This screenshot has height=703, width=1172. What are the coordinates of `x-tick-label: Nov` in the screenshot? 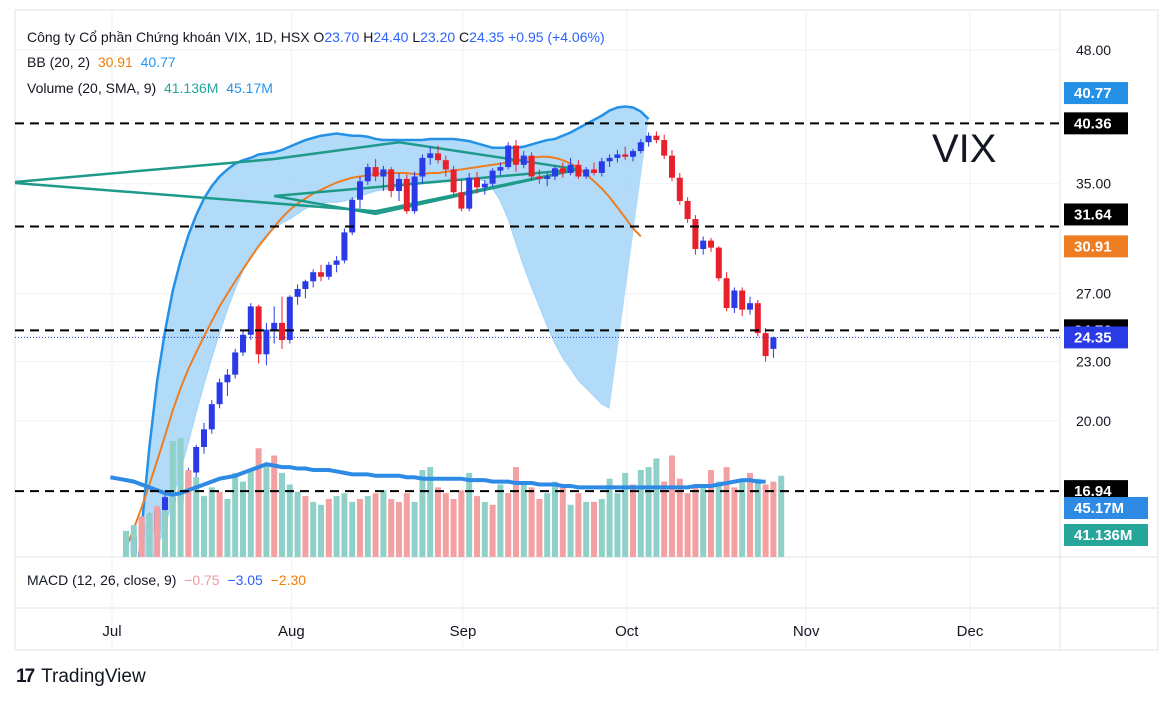 It's located at (806, 631).